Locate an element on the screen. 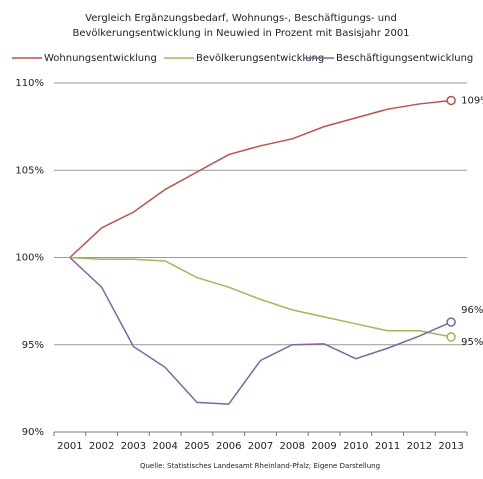 Image resolution: width=483 pixels, height=479 pixels. y-tick-label: 90% is located at coordinates (33, 432).